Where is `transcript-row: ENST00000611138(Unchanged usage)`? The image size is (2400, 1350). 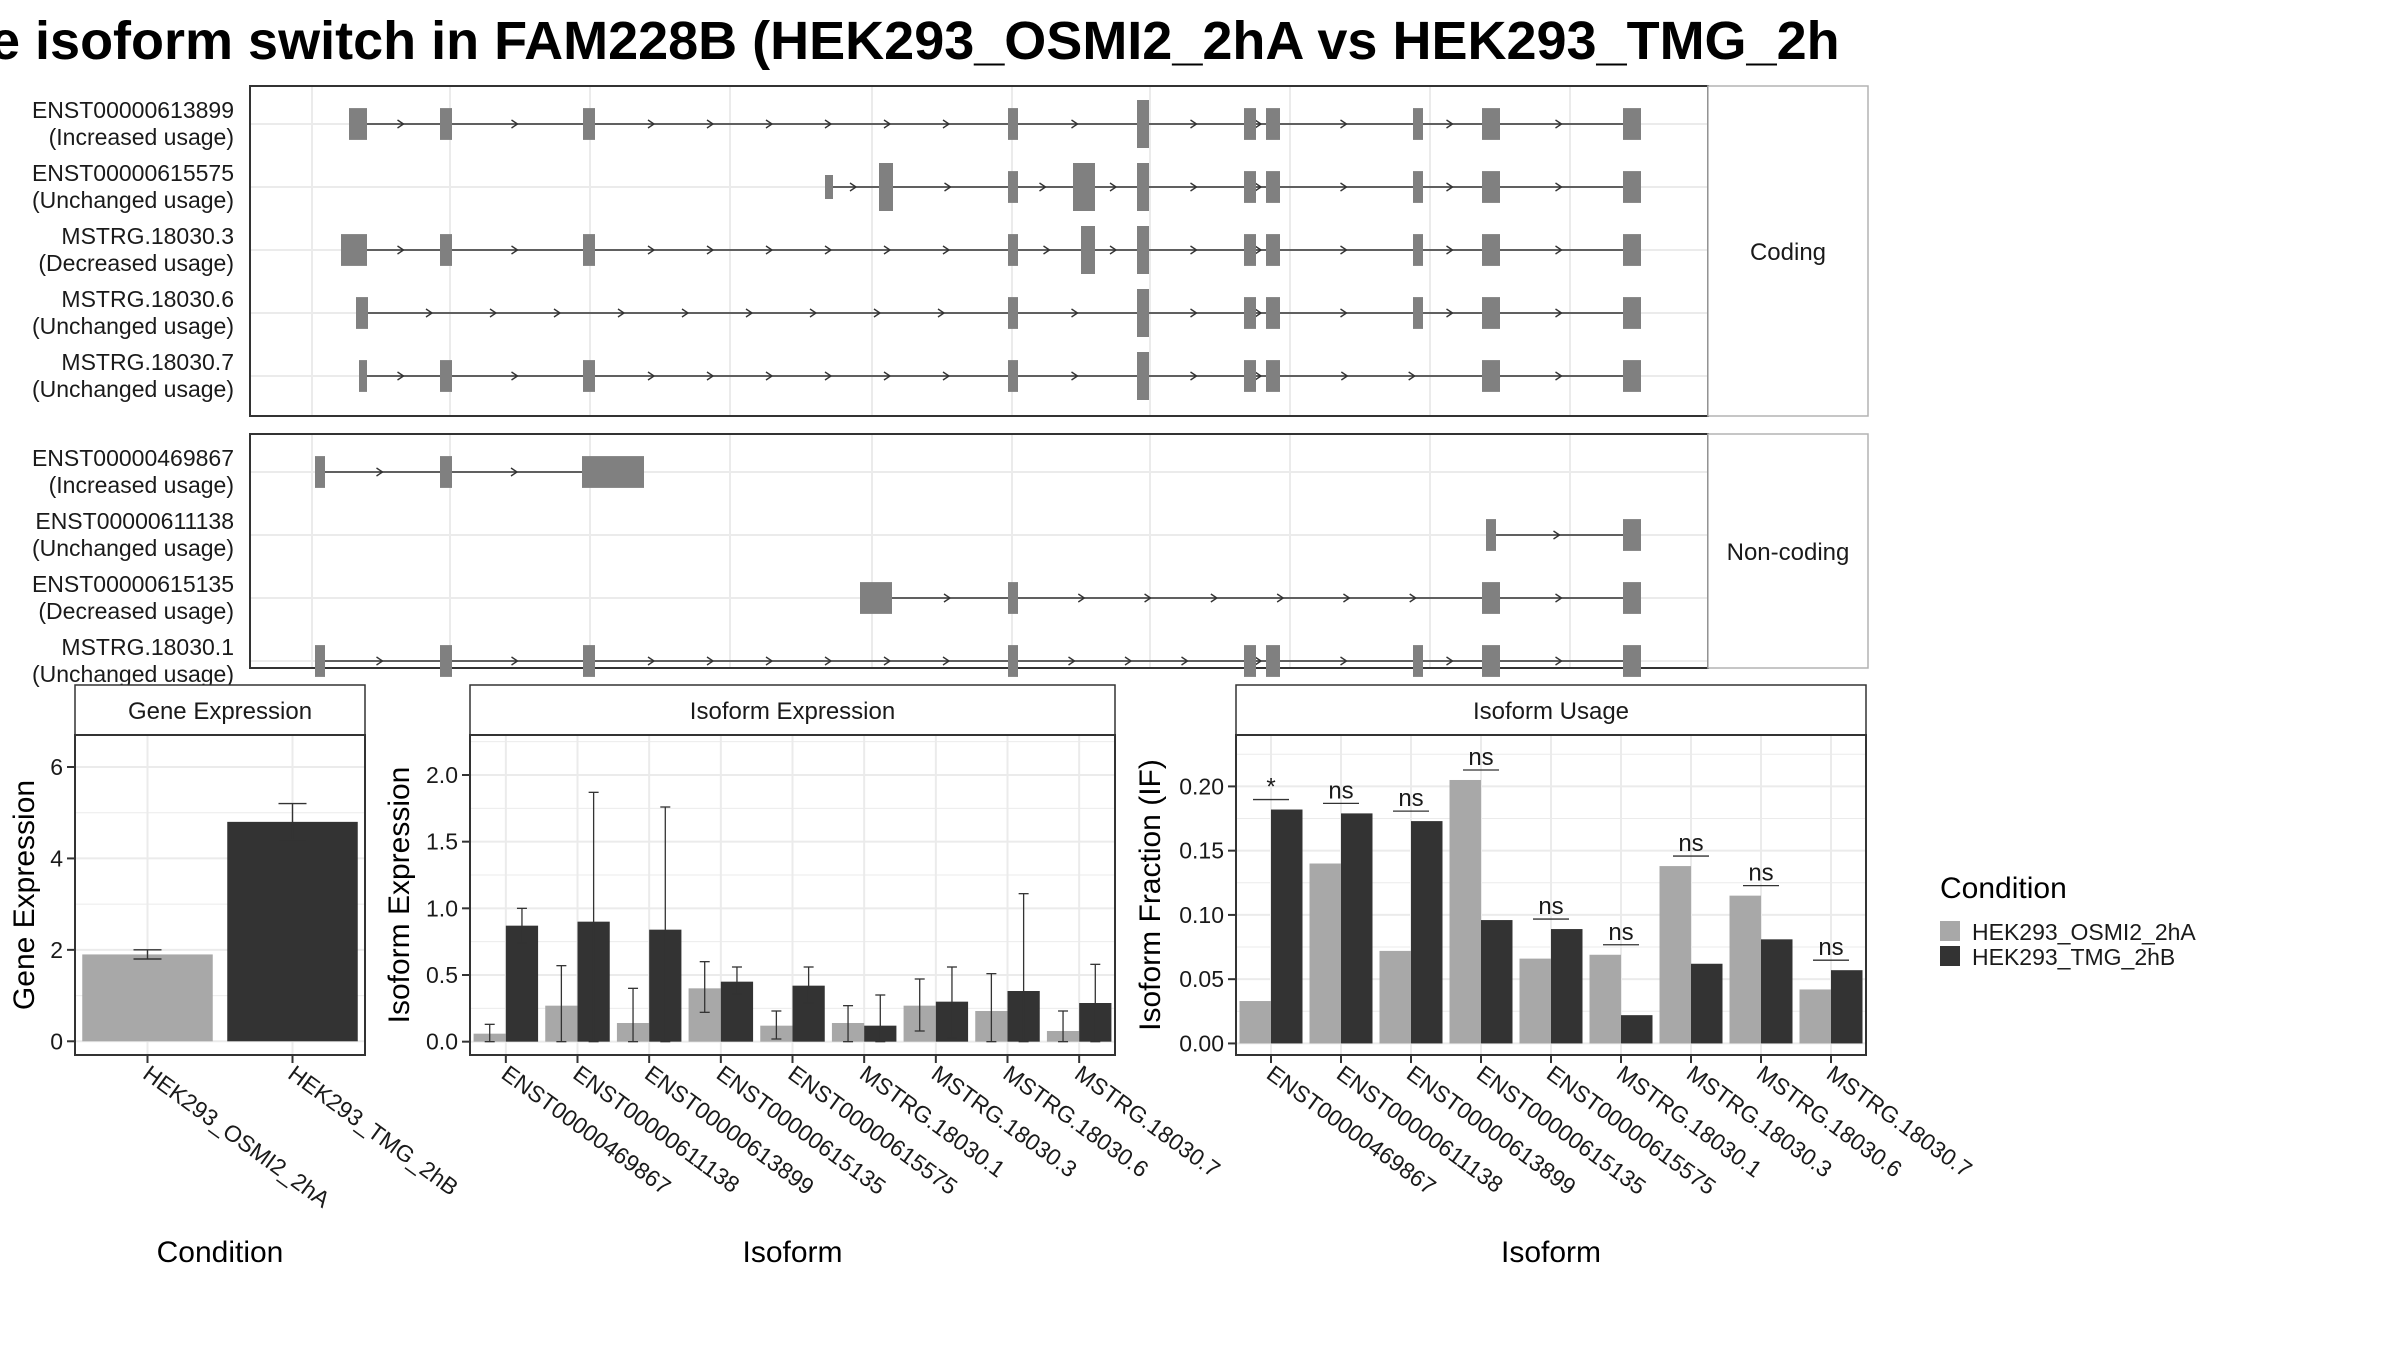
transcript-row: ENST00000611138(Unchanged usage) is located at coordinates (869, 534).